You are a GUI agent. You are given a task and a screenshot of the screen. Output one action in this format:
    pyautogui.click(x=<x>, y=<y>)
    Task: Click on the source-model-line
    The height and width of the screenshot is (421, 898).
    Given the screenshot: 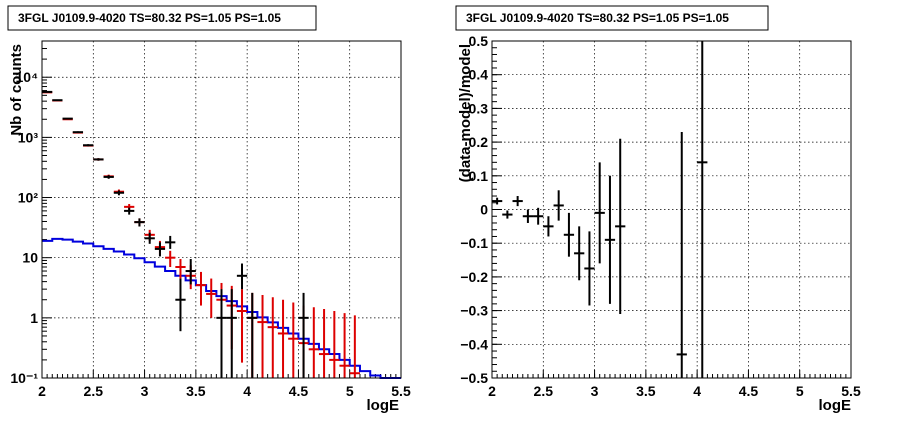 What is the action you would take?
    pyautogui.click(x=221, y=308)
    